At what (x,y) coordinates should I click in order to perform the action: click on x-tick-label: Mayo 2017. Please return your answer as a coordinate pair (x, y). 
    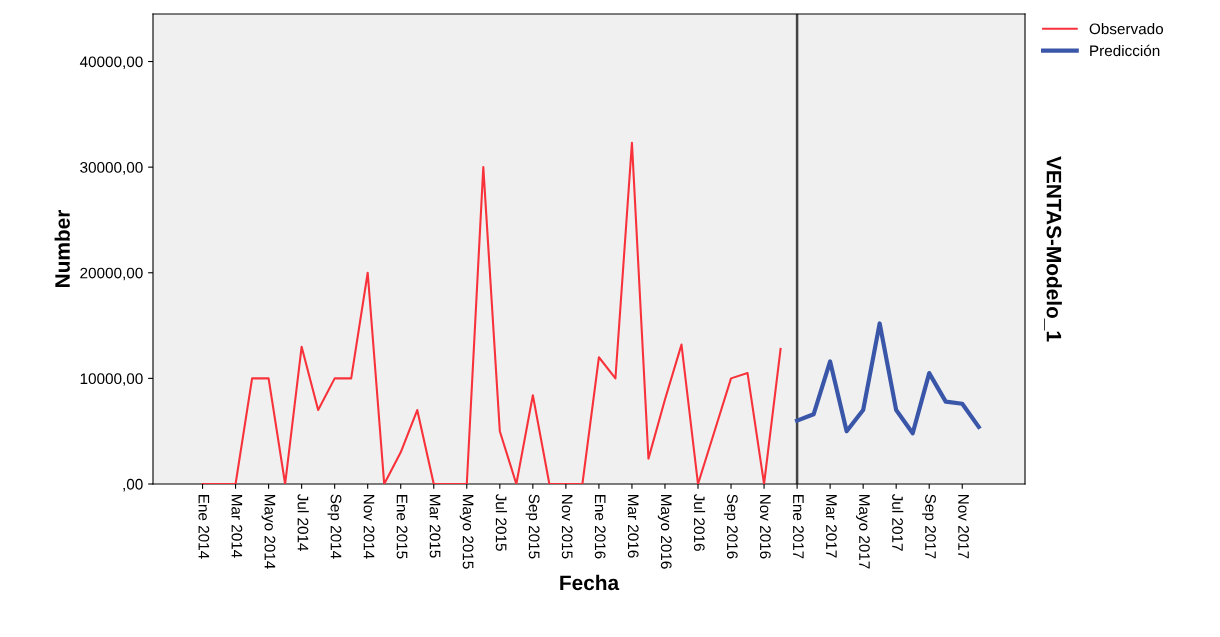
    Looking at the image, I should click on (863, 531).